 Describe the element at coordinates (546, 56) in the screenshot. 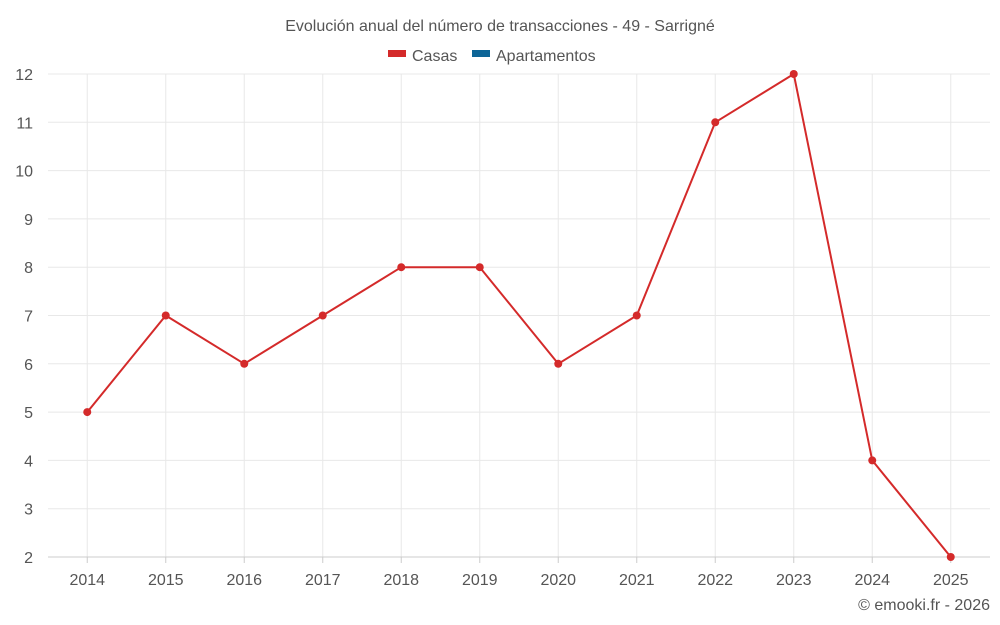

I see `legend-label-apartamentos: Apartamentos` at that location.